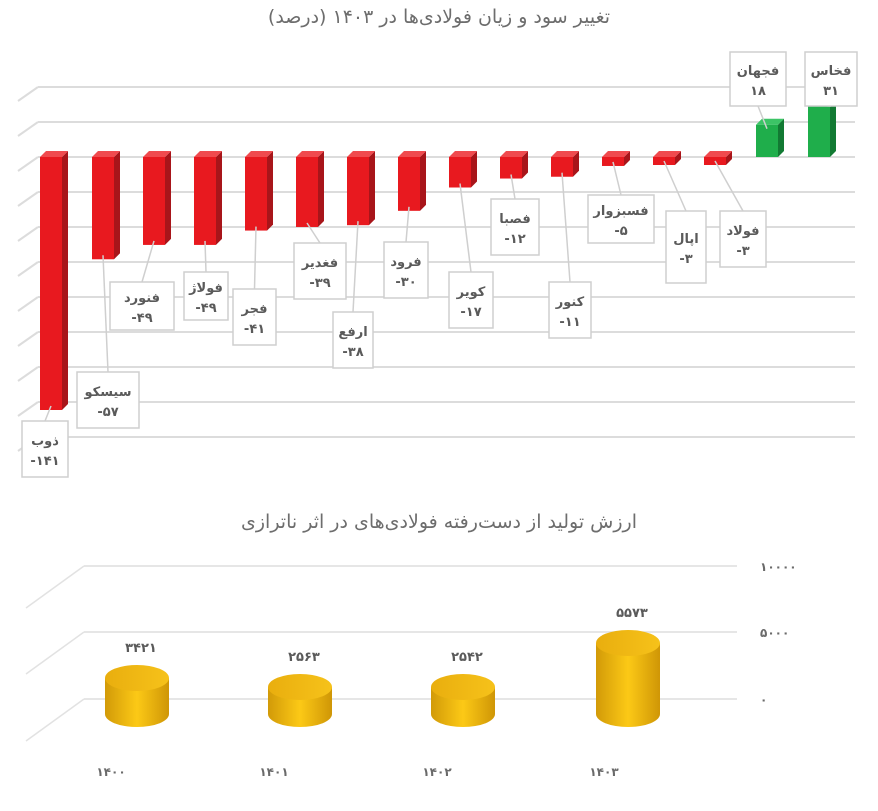 The height and width of the screenshot is (811, 878). I want to click on data-label-7: فرود -۳۰, so click(406, 252).